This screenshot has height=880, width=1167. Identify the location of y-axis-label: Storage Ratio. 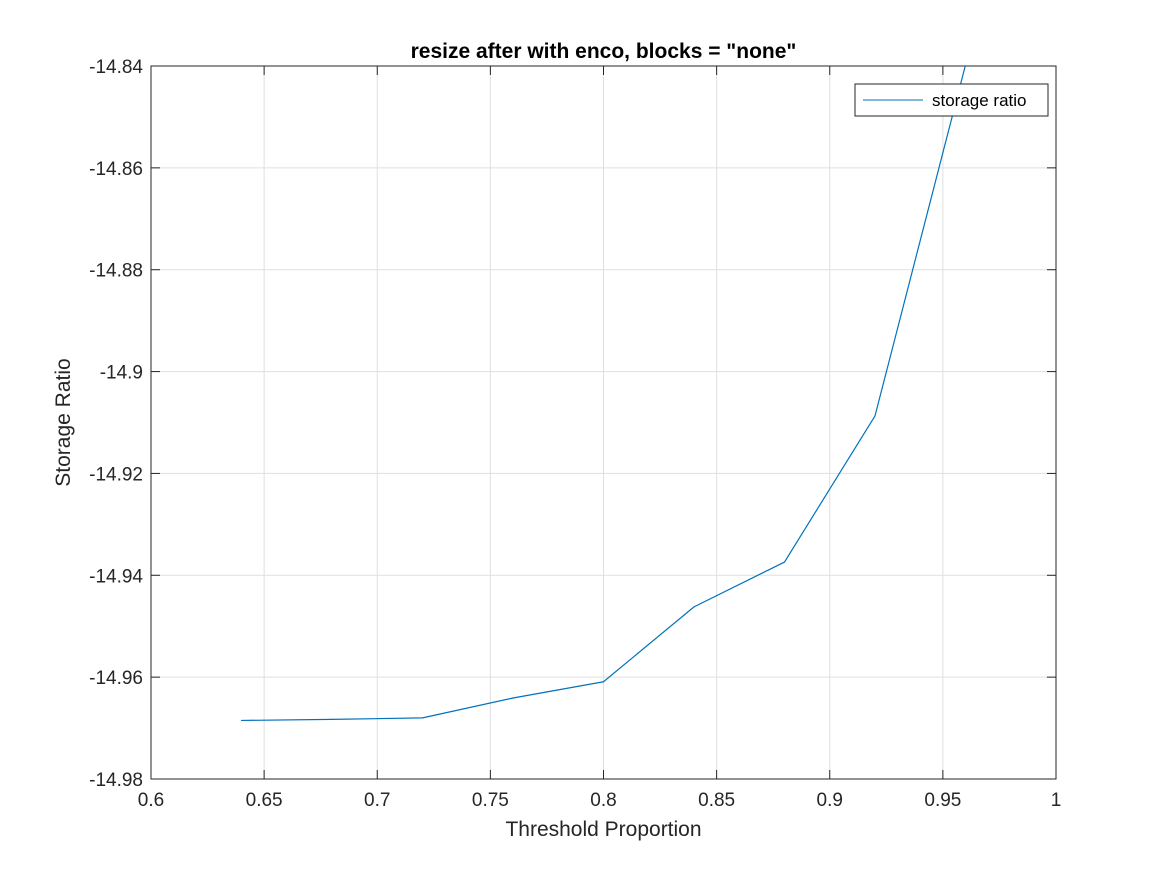
(63, 422).